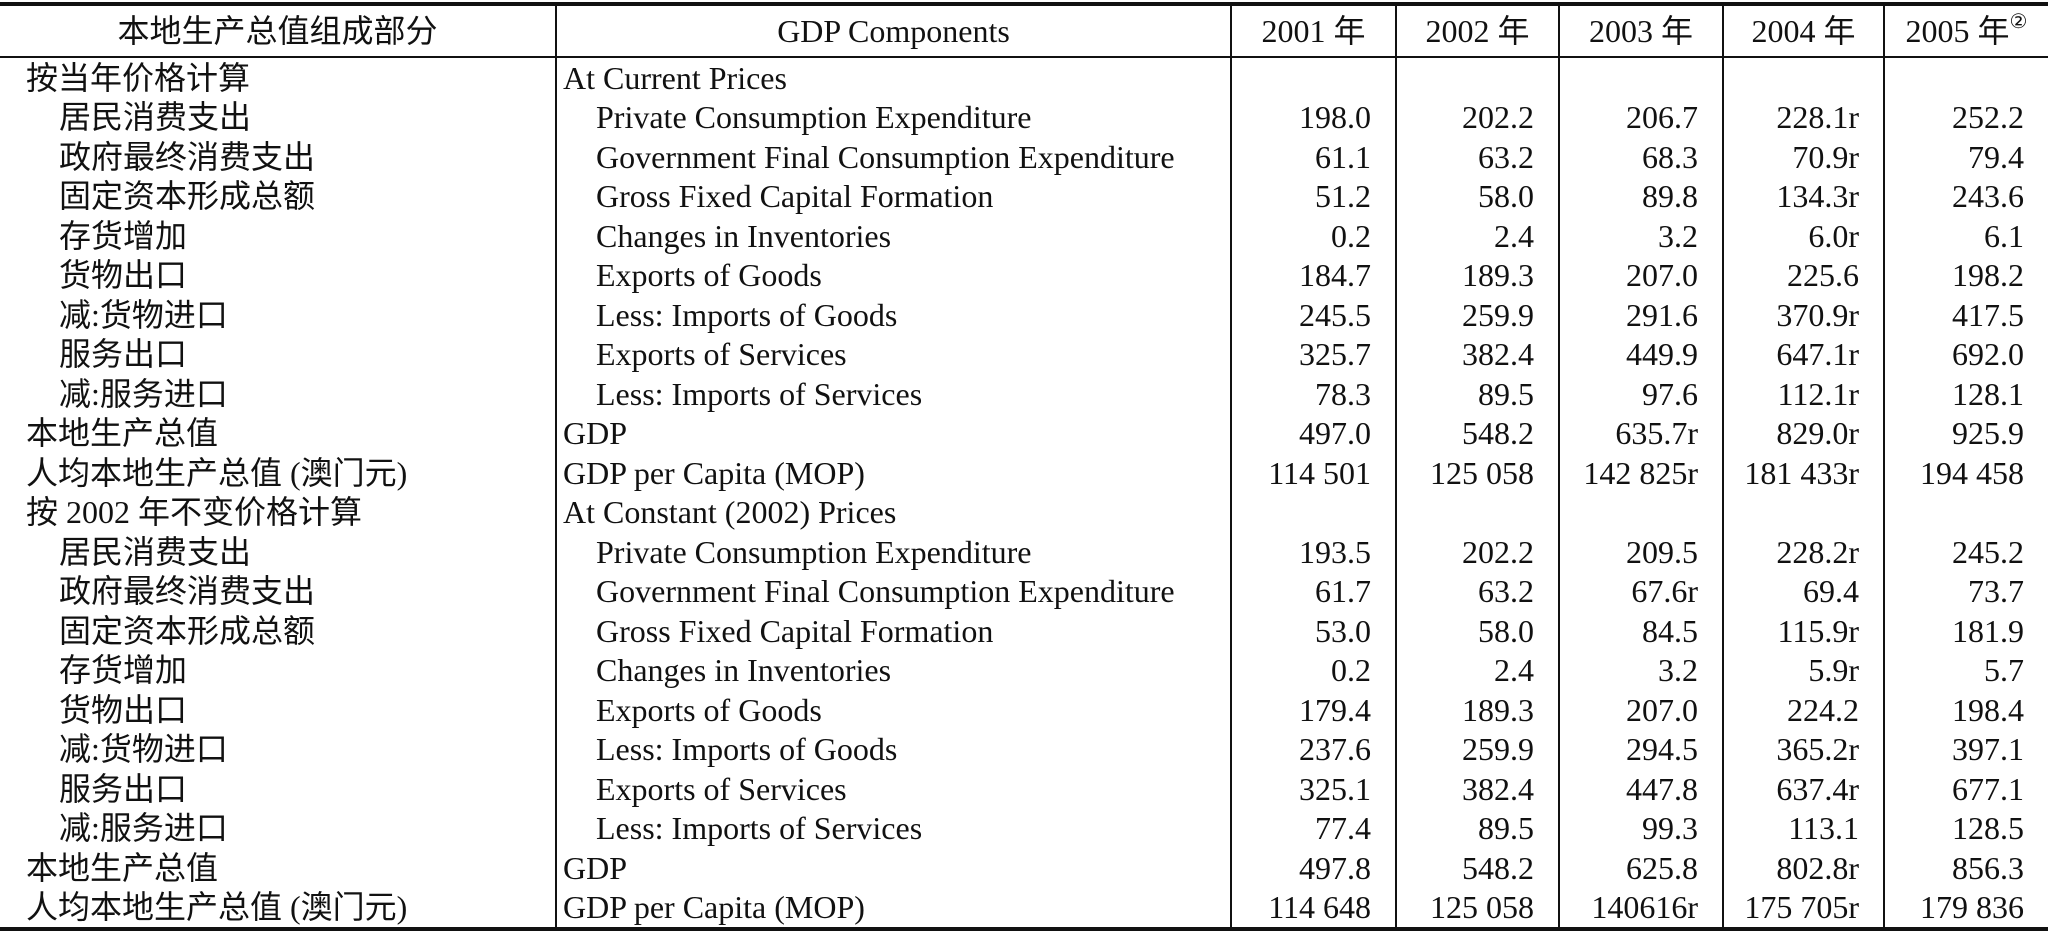 The image size is (2048, 931). Describe the element at coordinates (1640, 789) in the screenshot. I see `value-2003: 447.8` at that location.